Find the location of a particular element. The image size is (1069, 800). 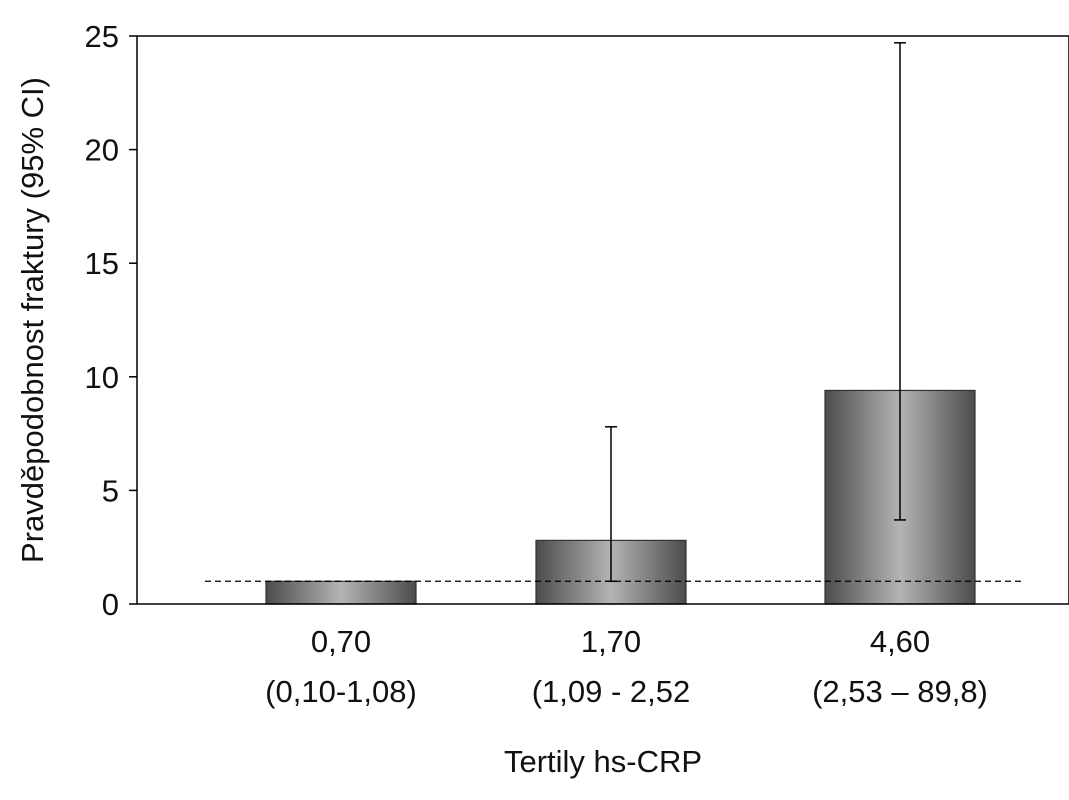

x-category-label-3-line1: 4,60 is located at coordinates (900, 641).